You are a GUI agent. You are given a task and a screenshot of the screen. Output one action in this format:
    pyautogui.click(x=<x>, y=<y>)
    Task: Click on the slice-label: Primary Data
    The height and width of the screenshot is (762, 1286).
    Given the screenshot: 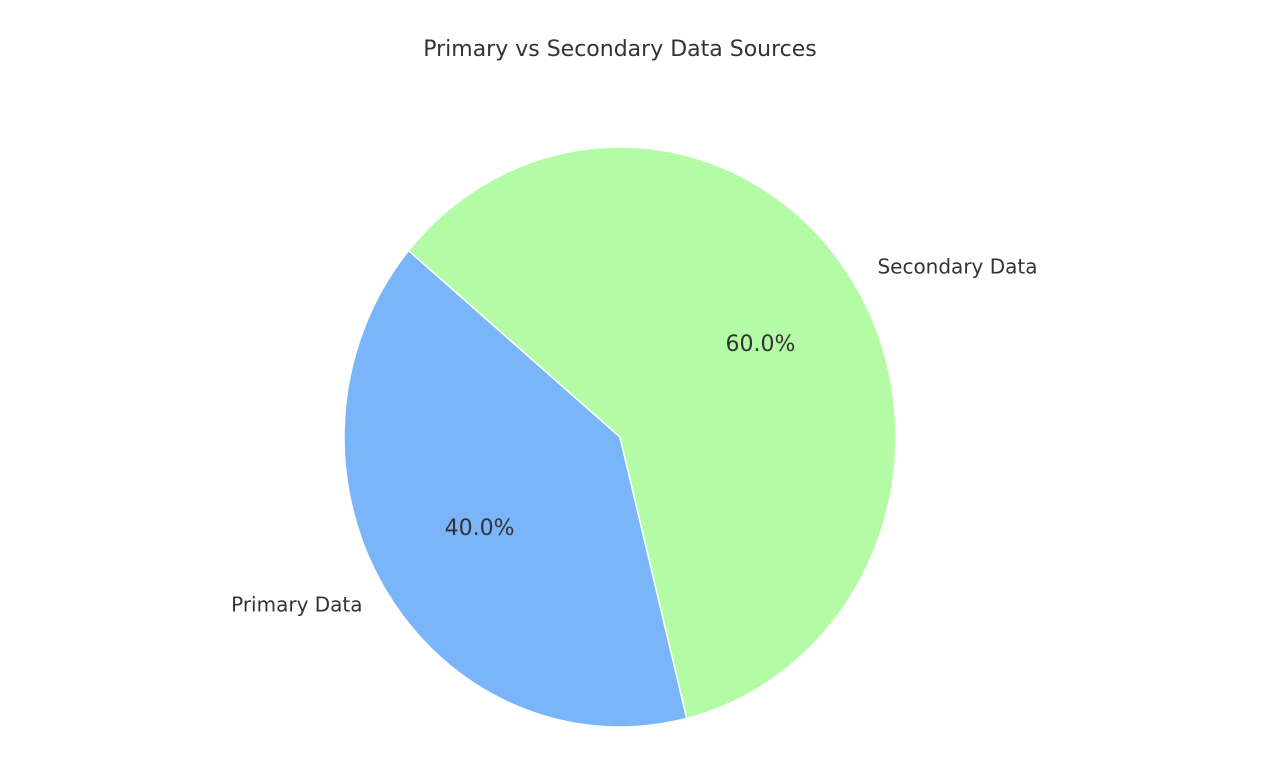 What is the action you would take?
    pyautogui.click(x=296, y=605)
    